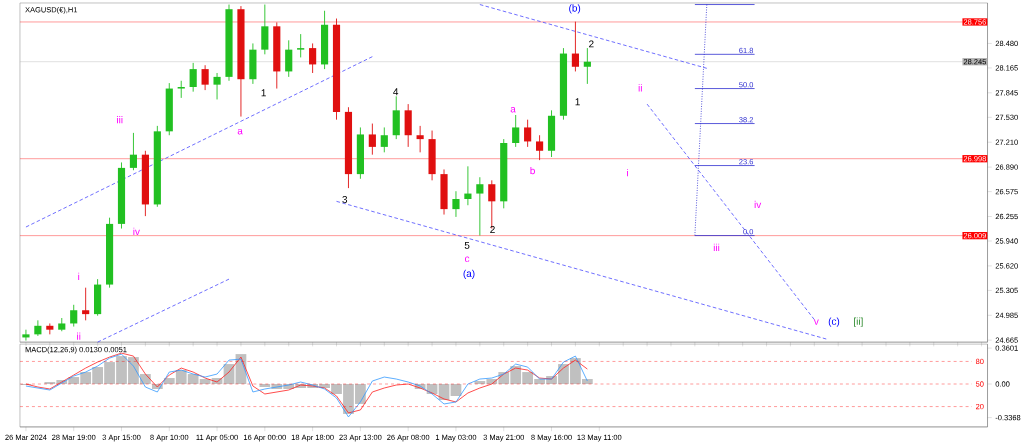 The image size is (1024, 445). I want to click on annotation: (a), so click(469, 274).